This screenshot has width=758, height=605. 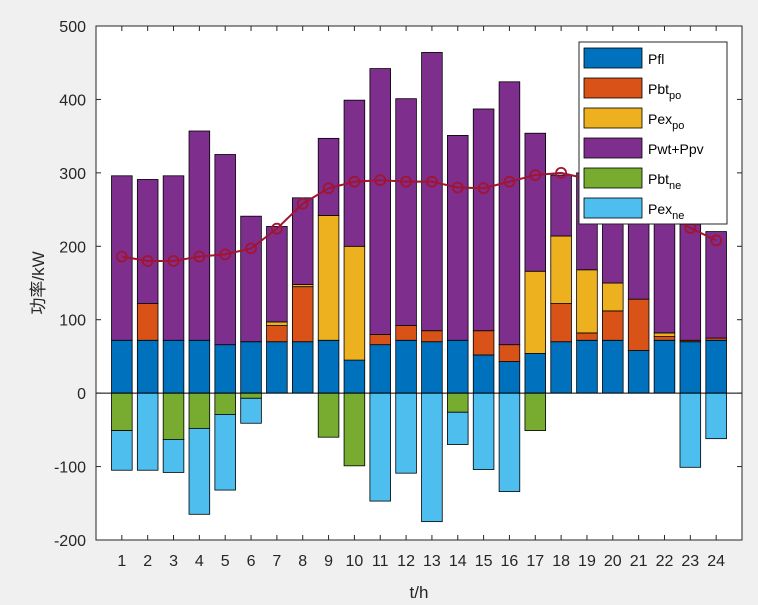 I want to click on x-tick-label: 20, so click(x=613, y=561).